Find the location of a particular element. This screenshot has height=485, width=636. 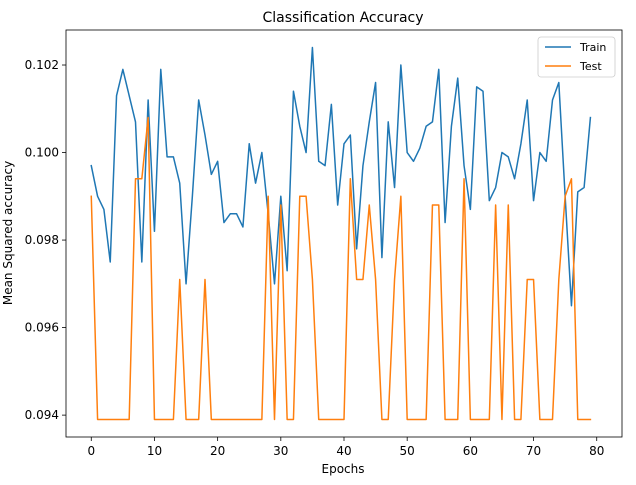

chart-title: Classification Accuracy is located at coordinates (343, 18).